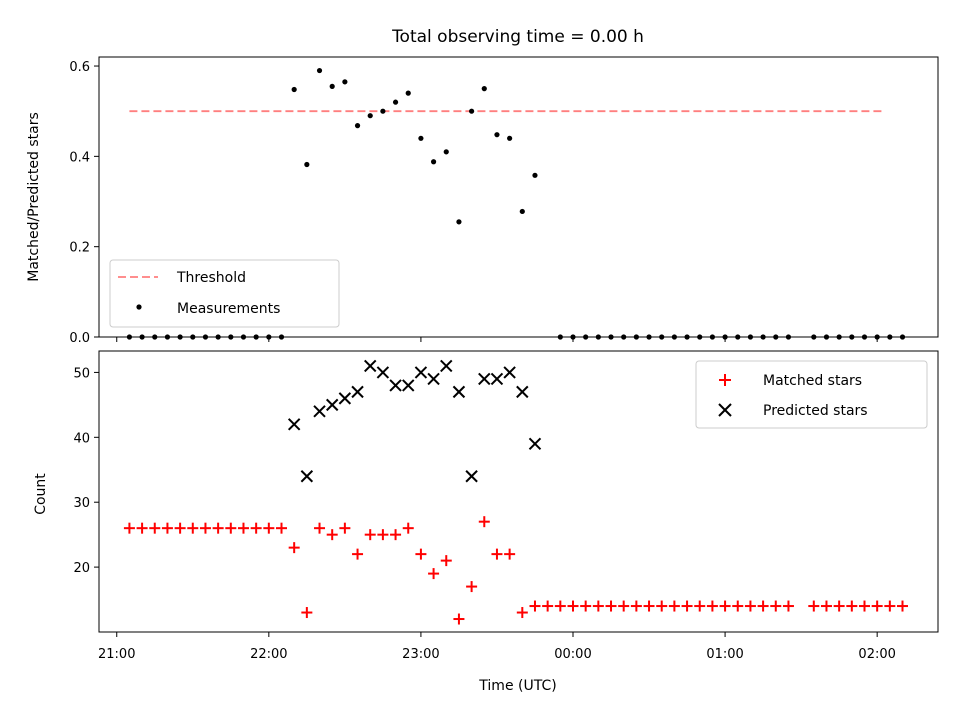  Describe the element at coordinates (572, 654) in the screenshot. I see `bottom-x-tick-label: 00:00` at that location.